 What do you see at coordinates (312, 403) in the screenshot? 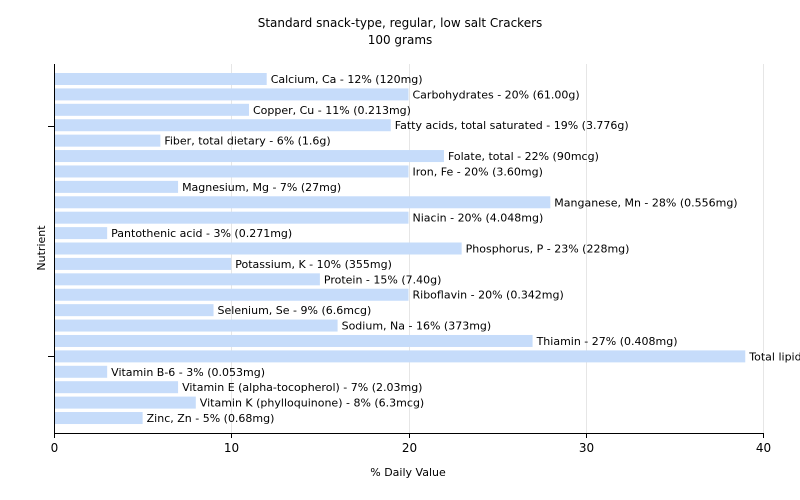
I see `bar-label: Vitamin K (phylloquinone) - 8% (6.3mcg)` at bounding box center [312, 403].